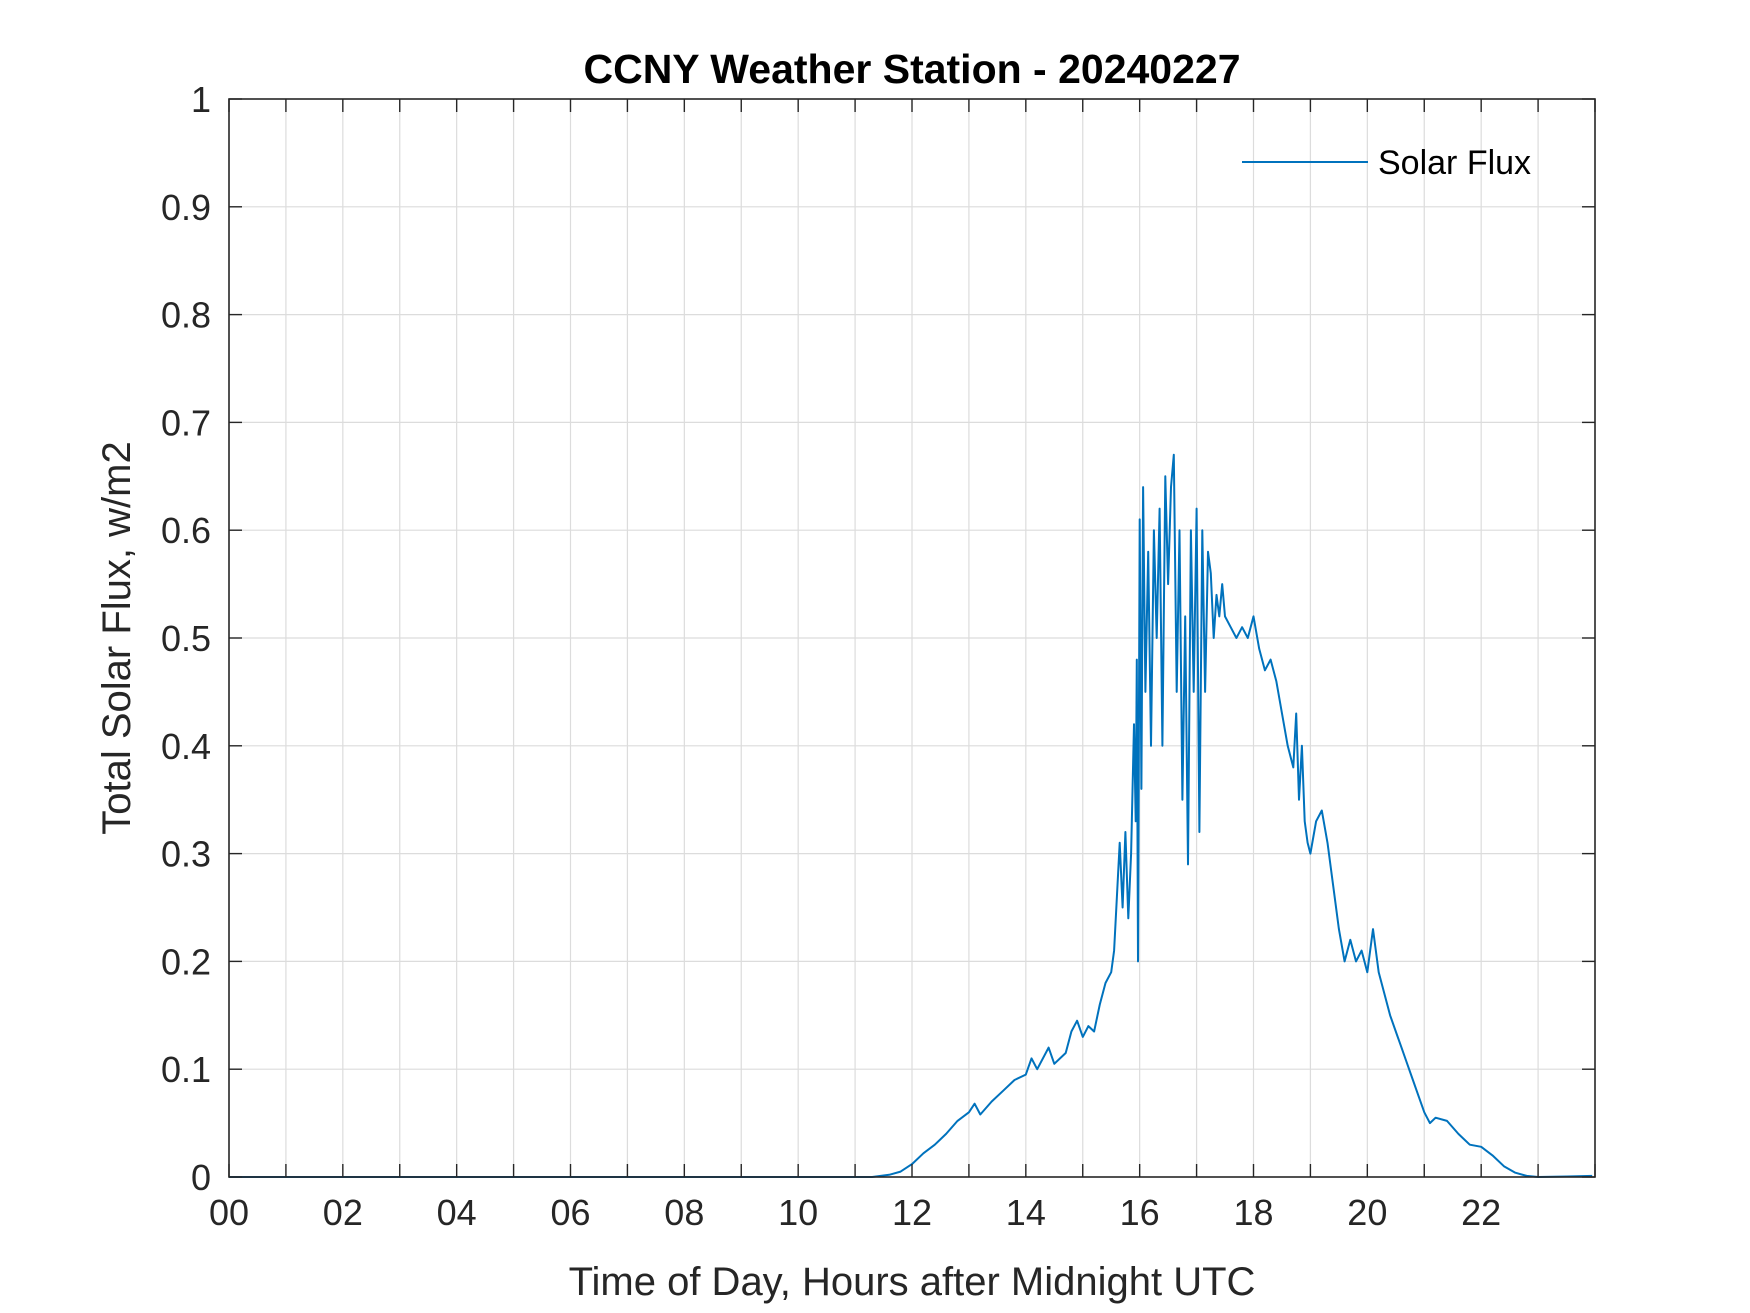 The image size is (1750, 1313). I want to click on y-tick-label: 0.6, so click(186, 530).